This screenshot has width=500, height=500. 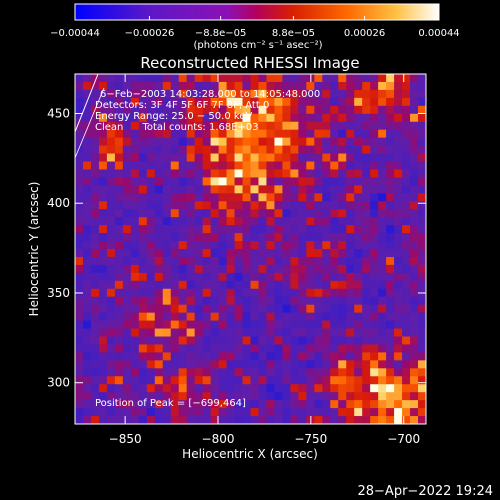 I want to click on x-tick-label: −800, so click(x=218, y=439).